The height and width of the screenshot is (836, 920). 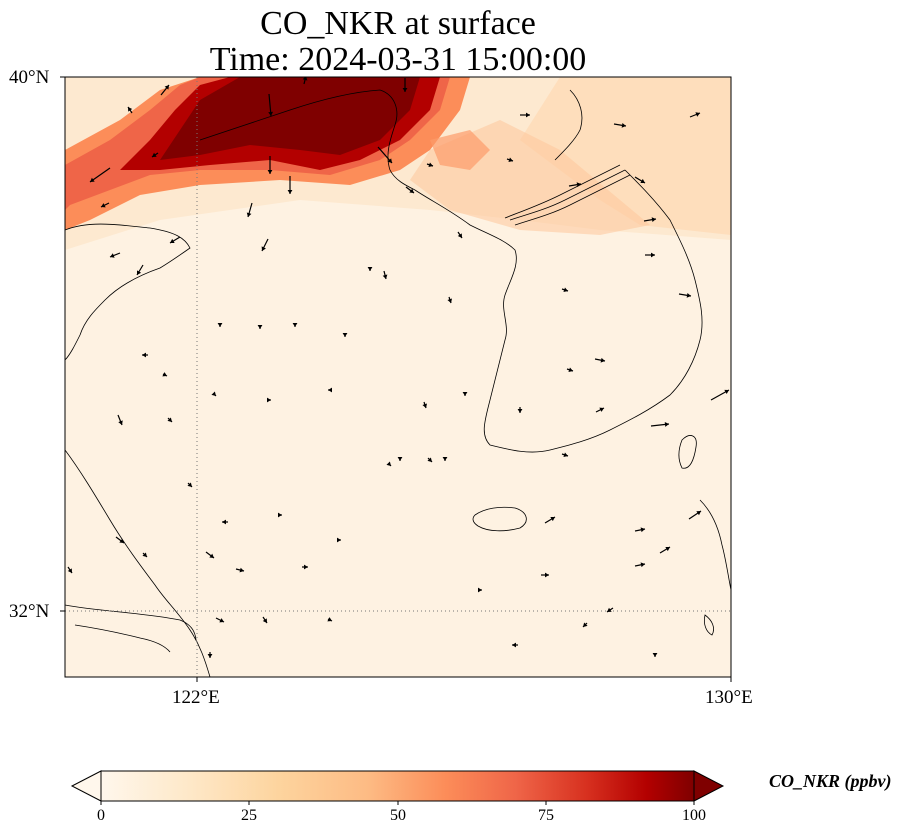 What do you see at coordinates (29, 77) in the screenshot?
I see `lat-label-40n: 40°N` at bounding box center [29, 77].